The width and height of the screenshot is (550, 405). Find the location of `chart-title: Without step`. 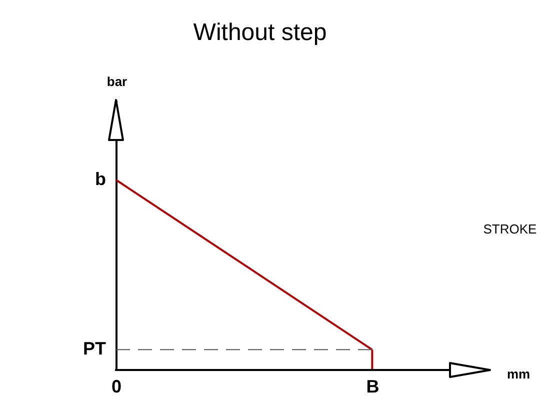

chart-title: Without step is located at coordinates (260, 32).